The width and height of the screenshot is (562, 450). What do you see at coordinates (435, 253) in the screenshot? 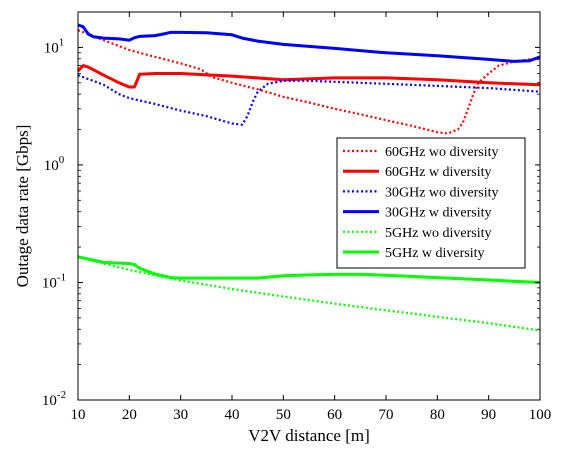
I see `legend-label-5: 5GHz w diversity` at bounding box center [435, 253].